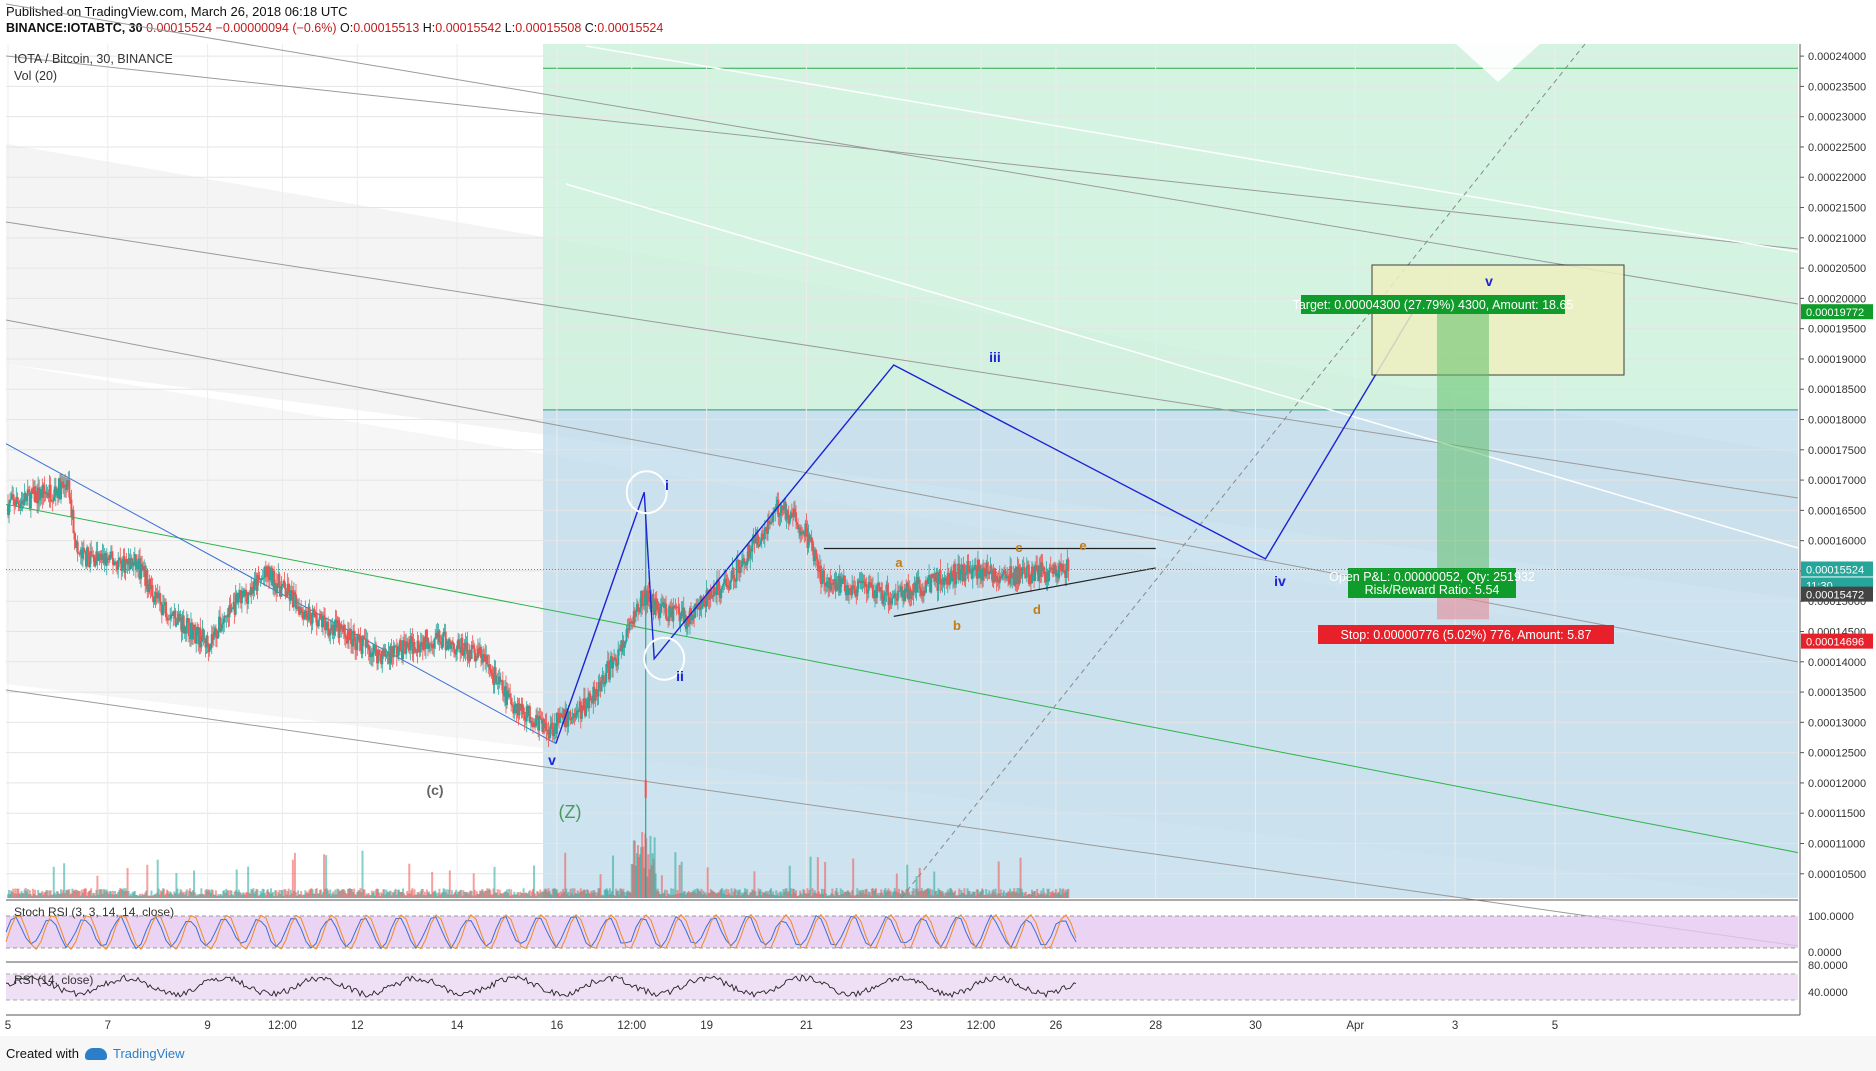 Image resolution: width=1876 pixels, height=1071 pixels. What do you see at coordinates (429, 28) in the screenshot?
I see `high-label: H:` at bounding box center [429, 28].